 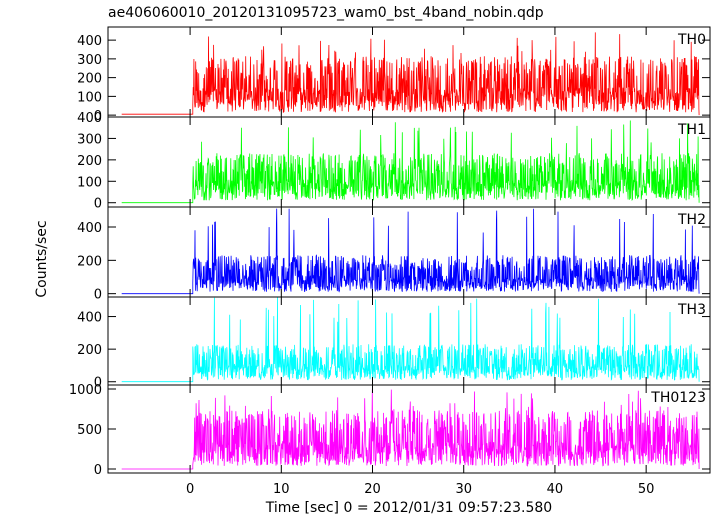 I want to click on x-tick-label: 0, so click(x=190, y=489).